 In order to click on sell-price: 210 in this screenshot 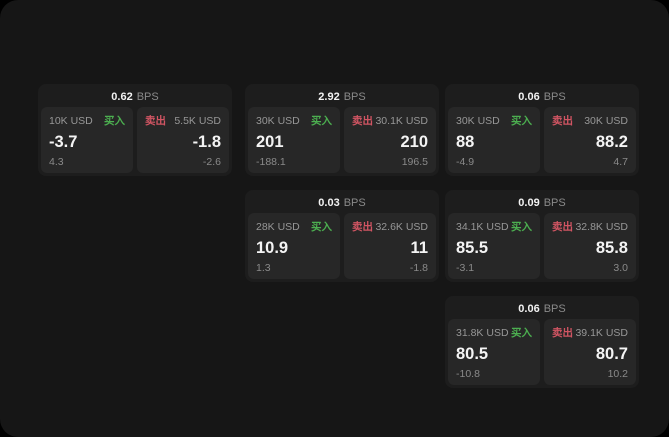, I will do `click(414, 141)`.